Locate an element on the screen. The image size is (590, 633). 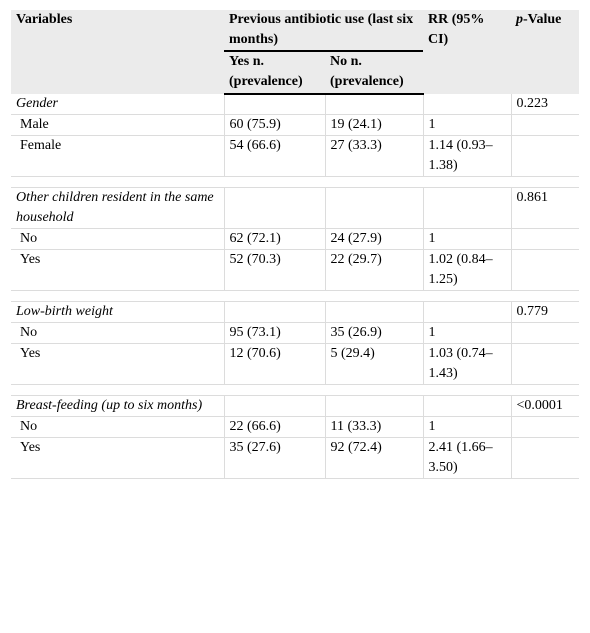
rr-cell: 2.41 (1.66–3.50) is located at coordinates (466, 458).